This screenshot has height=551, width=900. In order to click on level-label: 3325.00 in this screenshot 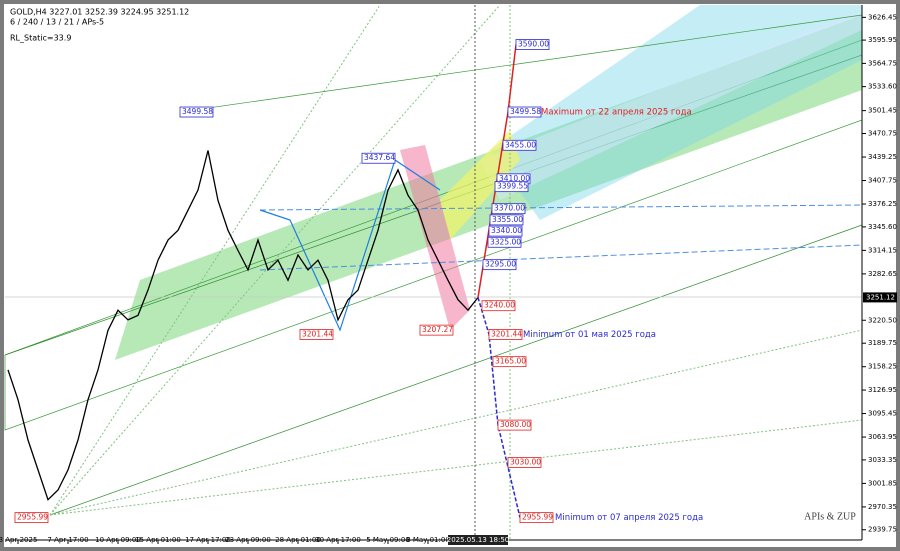, I will do `click(505, 241)`.